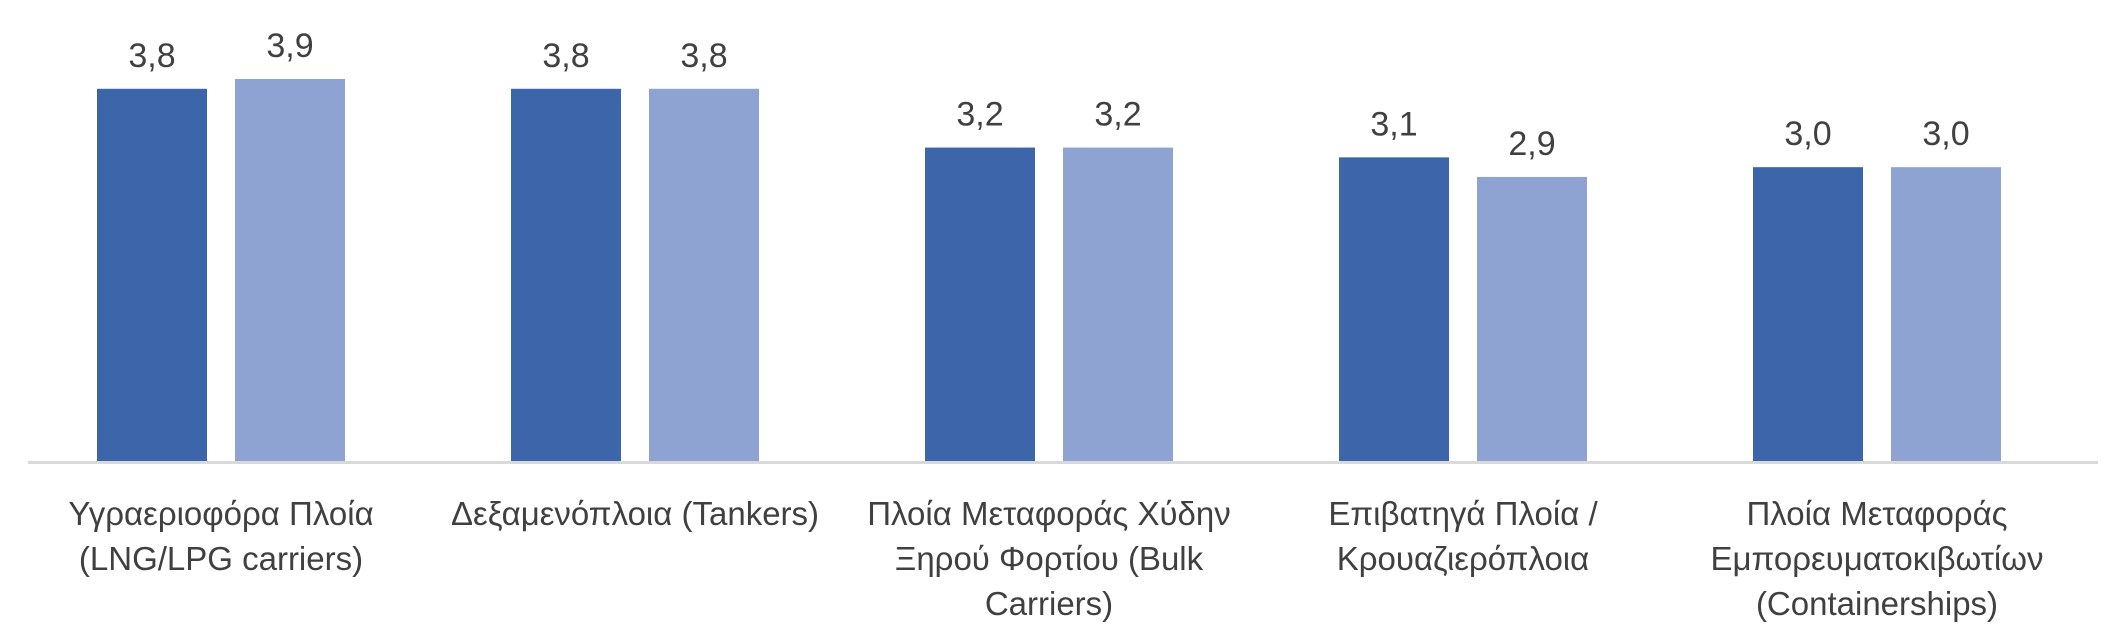  Describe the element at coordinates (220, 513) in the screenshot. I see `category-label-line: Υγραεριοφόρα Πλοία` at that location.